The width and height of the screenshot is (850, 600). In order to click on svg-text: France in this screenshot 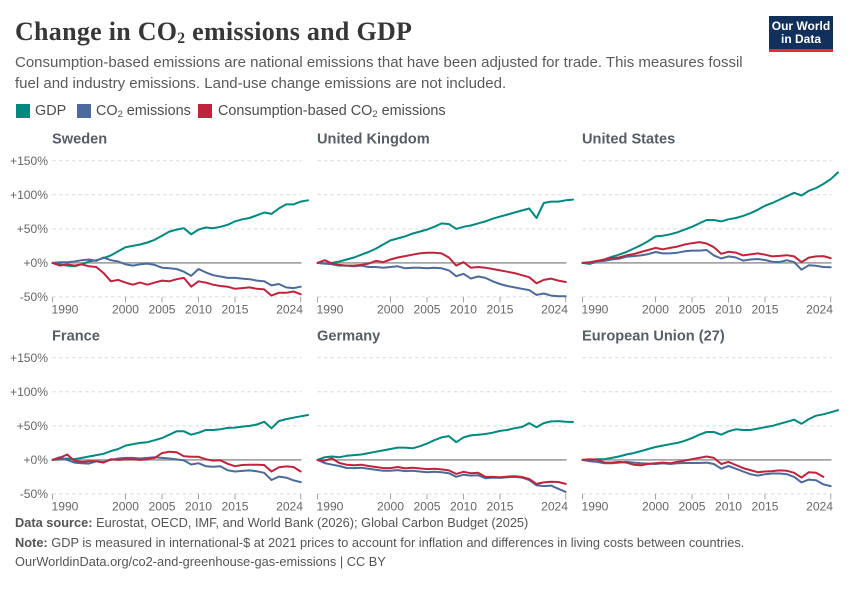, I will do `click(76, 337)`.